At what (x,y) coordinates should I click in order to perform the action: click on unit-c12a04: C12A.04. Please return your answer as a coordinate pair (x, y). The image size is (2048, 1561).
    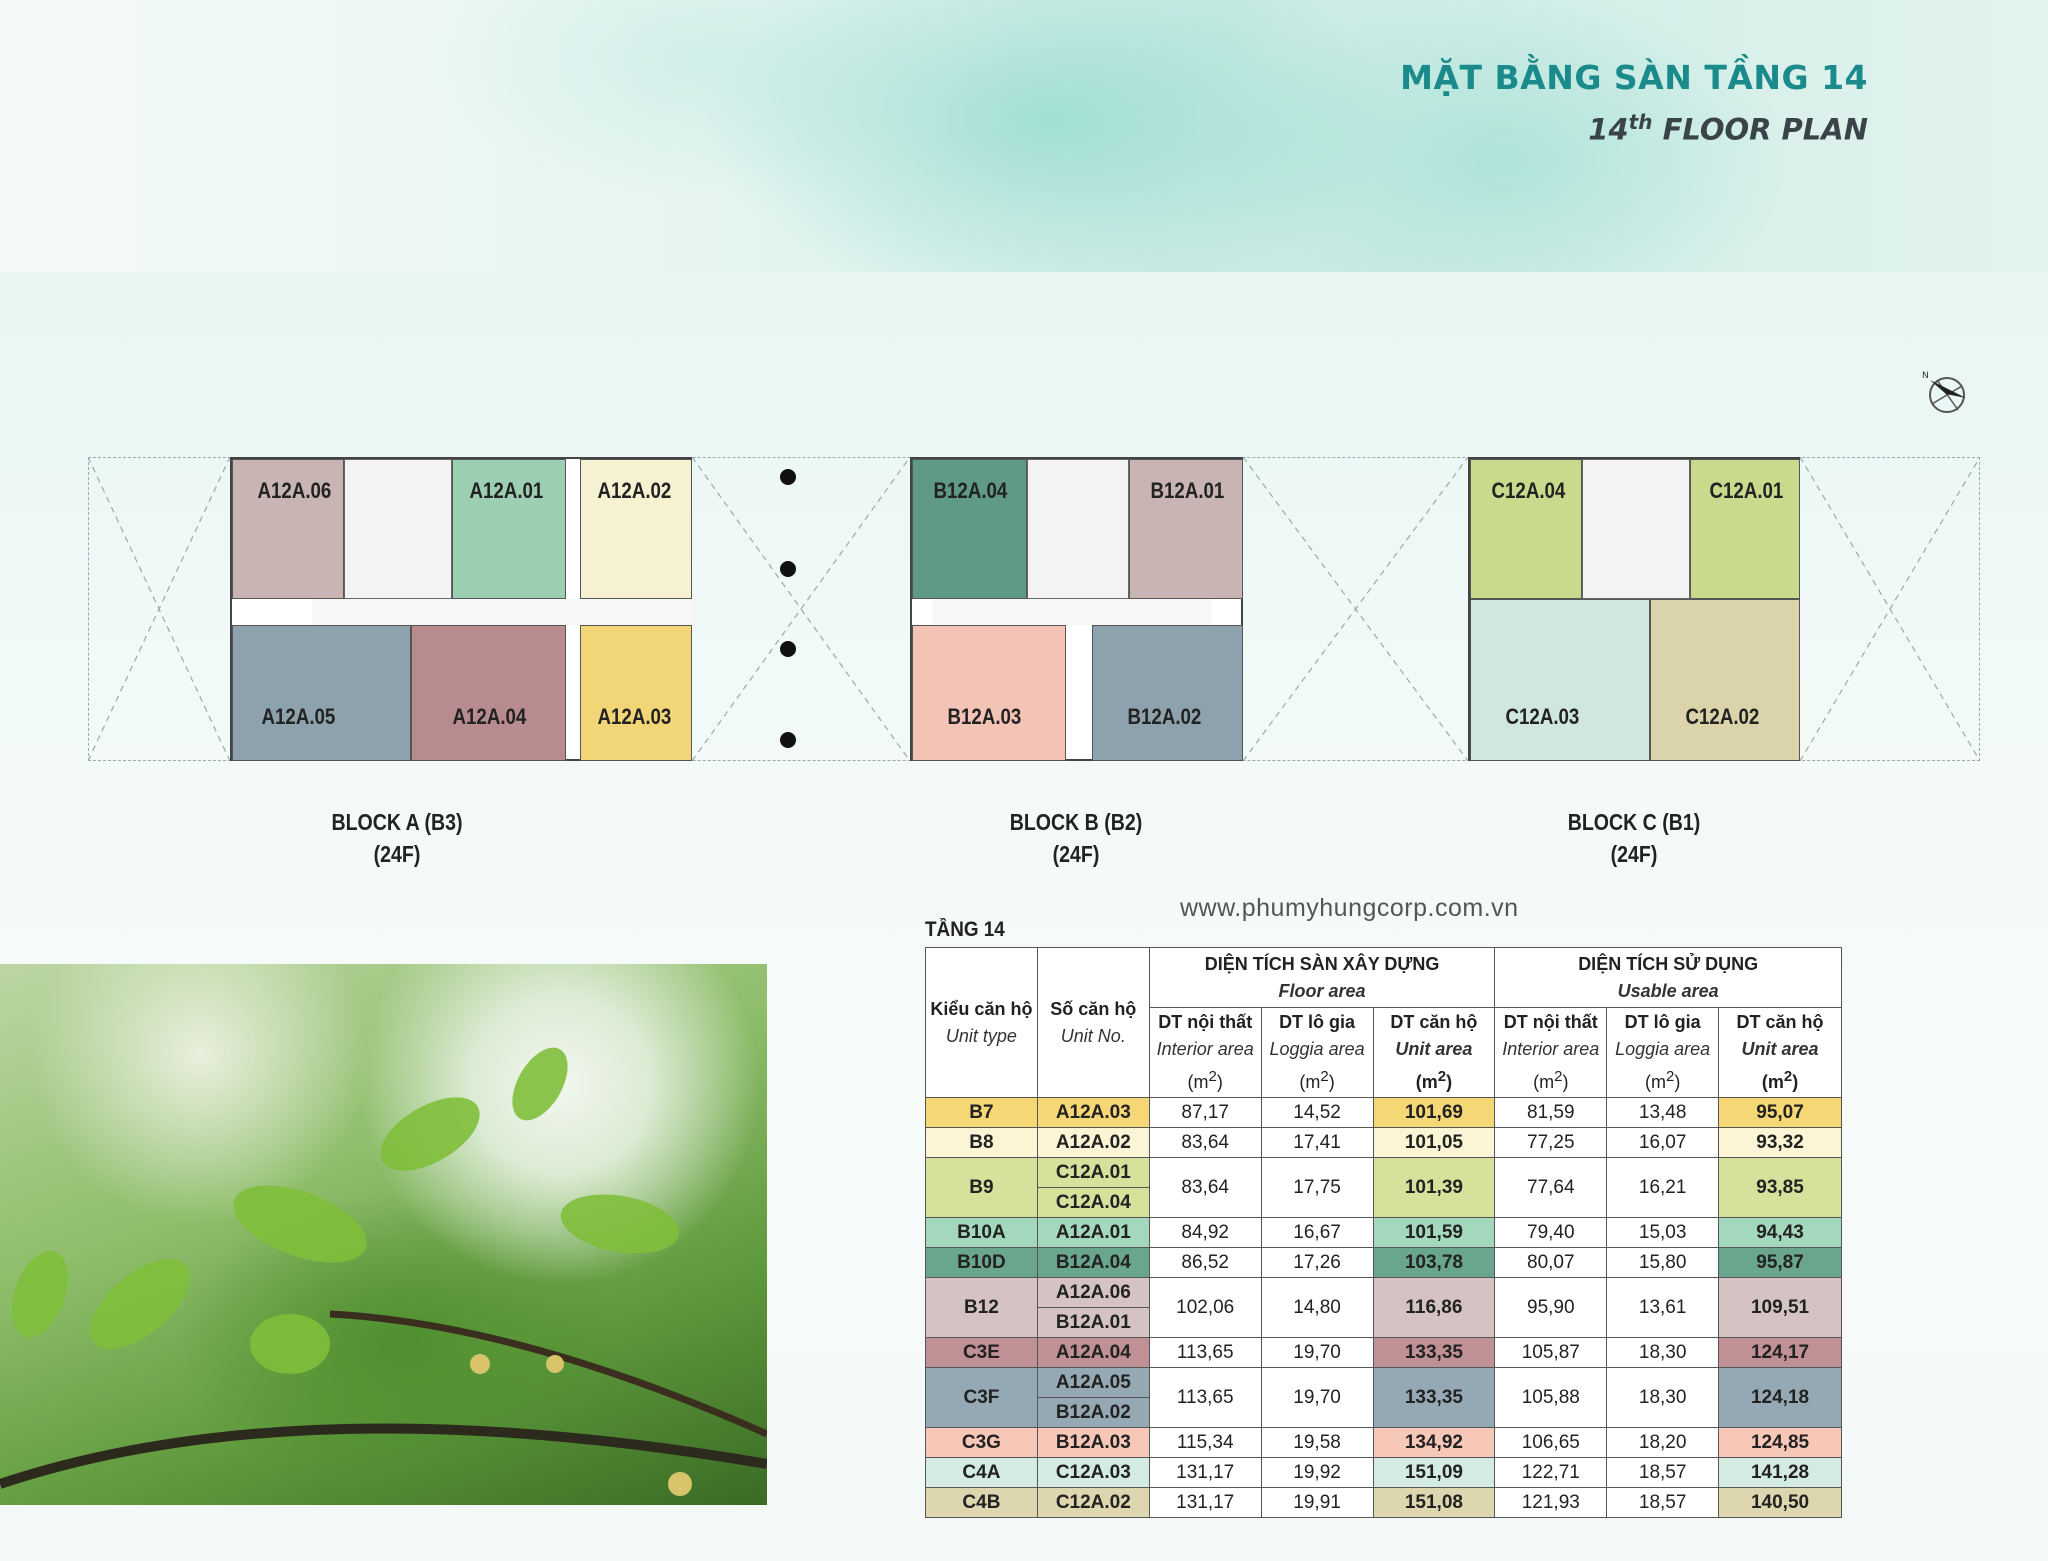
    Looking at the image, I should click on (1526, 529).